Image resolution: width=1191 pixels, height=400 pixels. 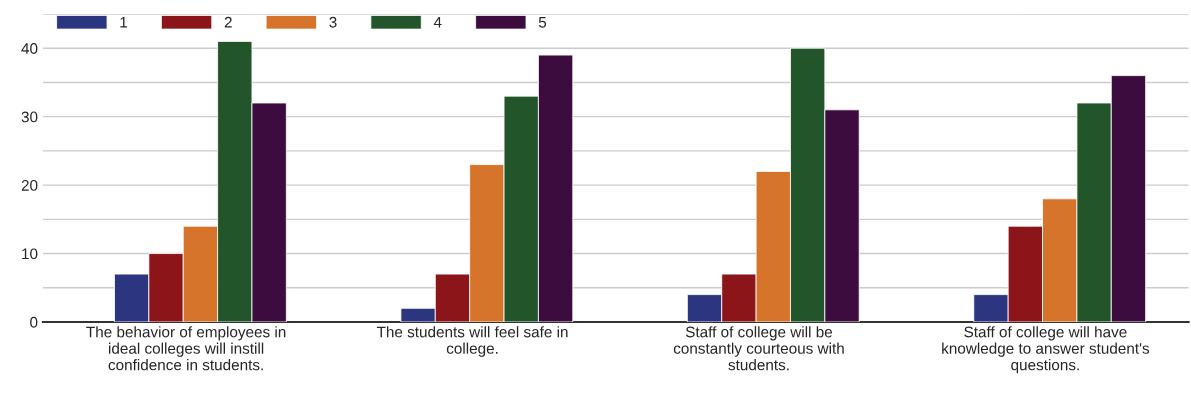 I want to click on y-tick-label: 30, so click(x=29, y=117).